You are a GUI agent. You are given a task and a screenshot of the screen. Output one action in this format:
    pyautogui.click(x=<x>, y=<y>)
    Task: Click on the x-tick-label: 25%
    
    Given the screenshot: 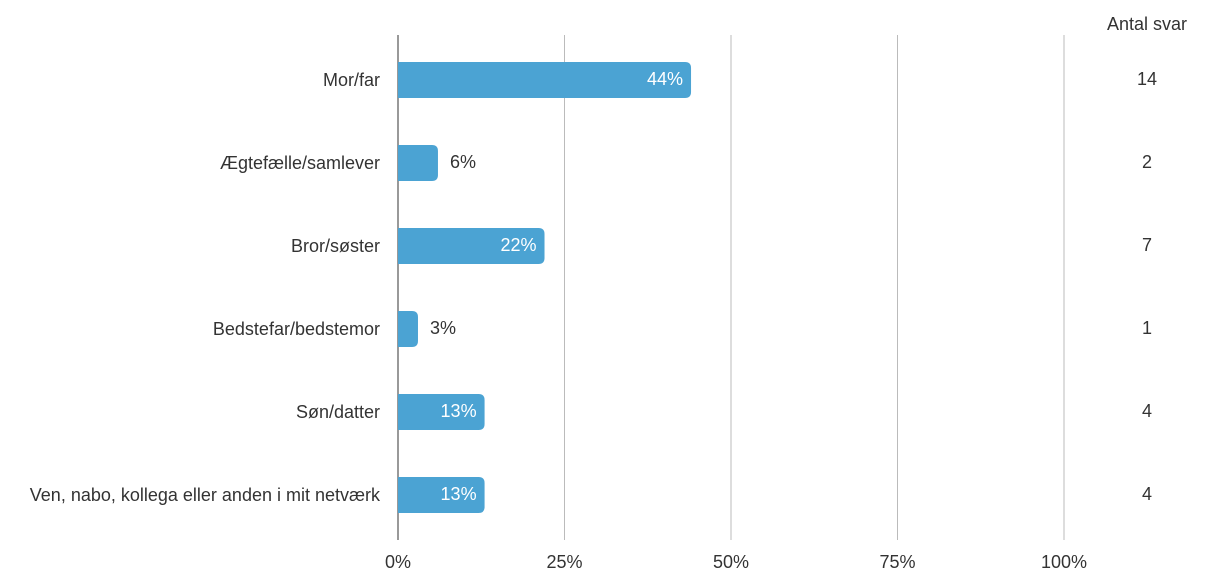 What is the action you would take?
    pyautogui.click(x=564, y=562)
    